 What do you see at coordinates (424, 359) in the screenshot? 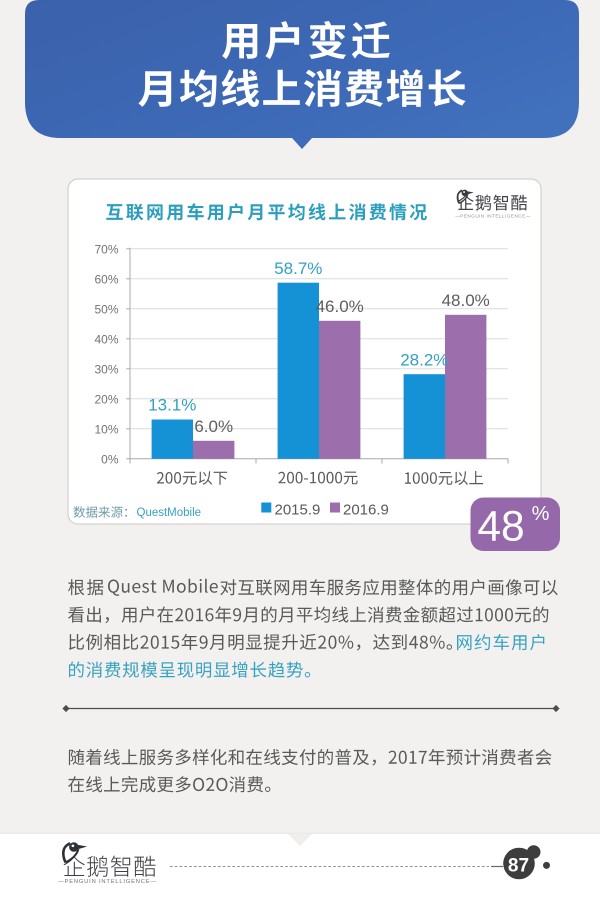
I see `svg-text: 28.2%` at bounding box center [424, 359].